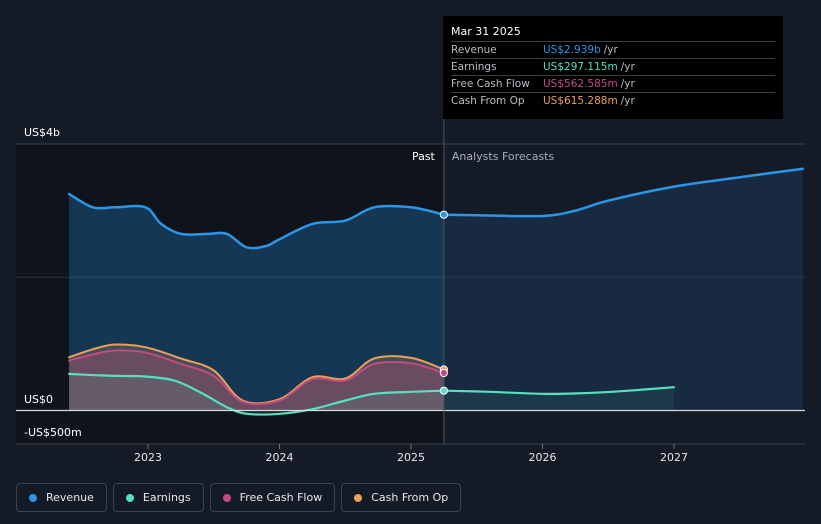 The height and width of the screenshot is (524, 821). I want to click on tooltip-label: Cash From Op, so click(488, 101).